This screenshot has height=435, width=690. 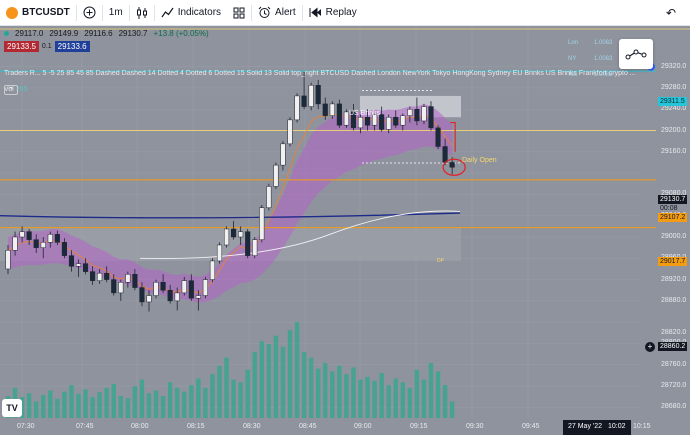 What do you see at coordinates (315, 12) in the screenshot?
I see `replay-icon` at bounding box center [315, 12].